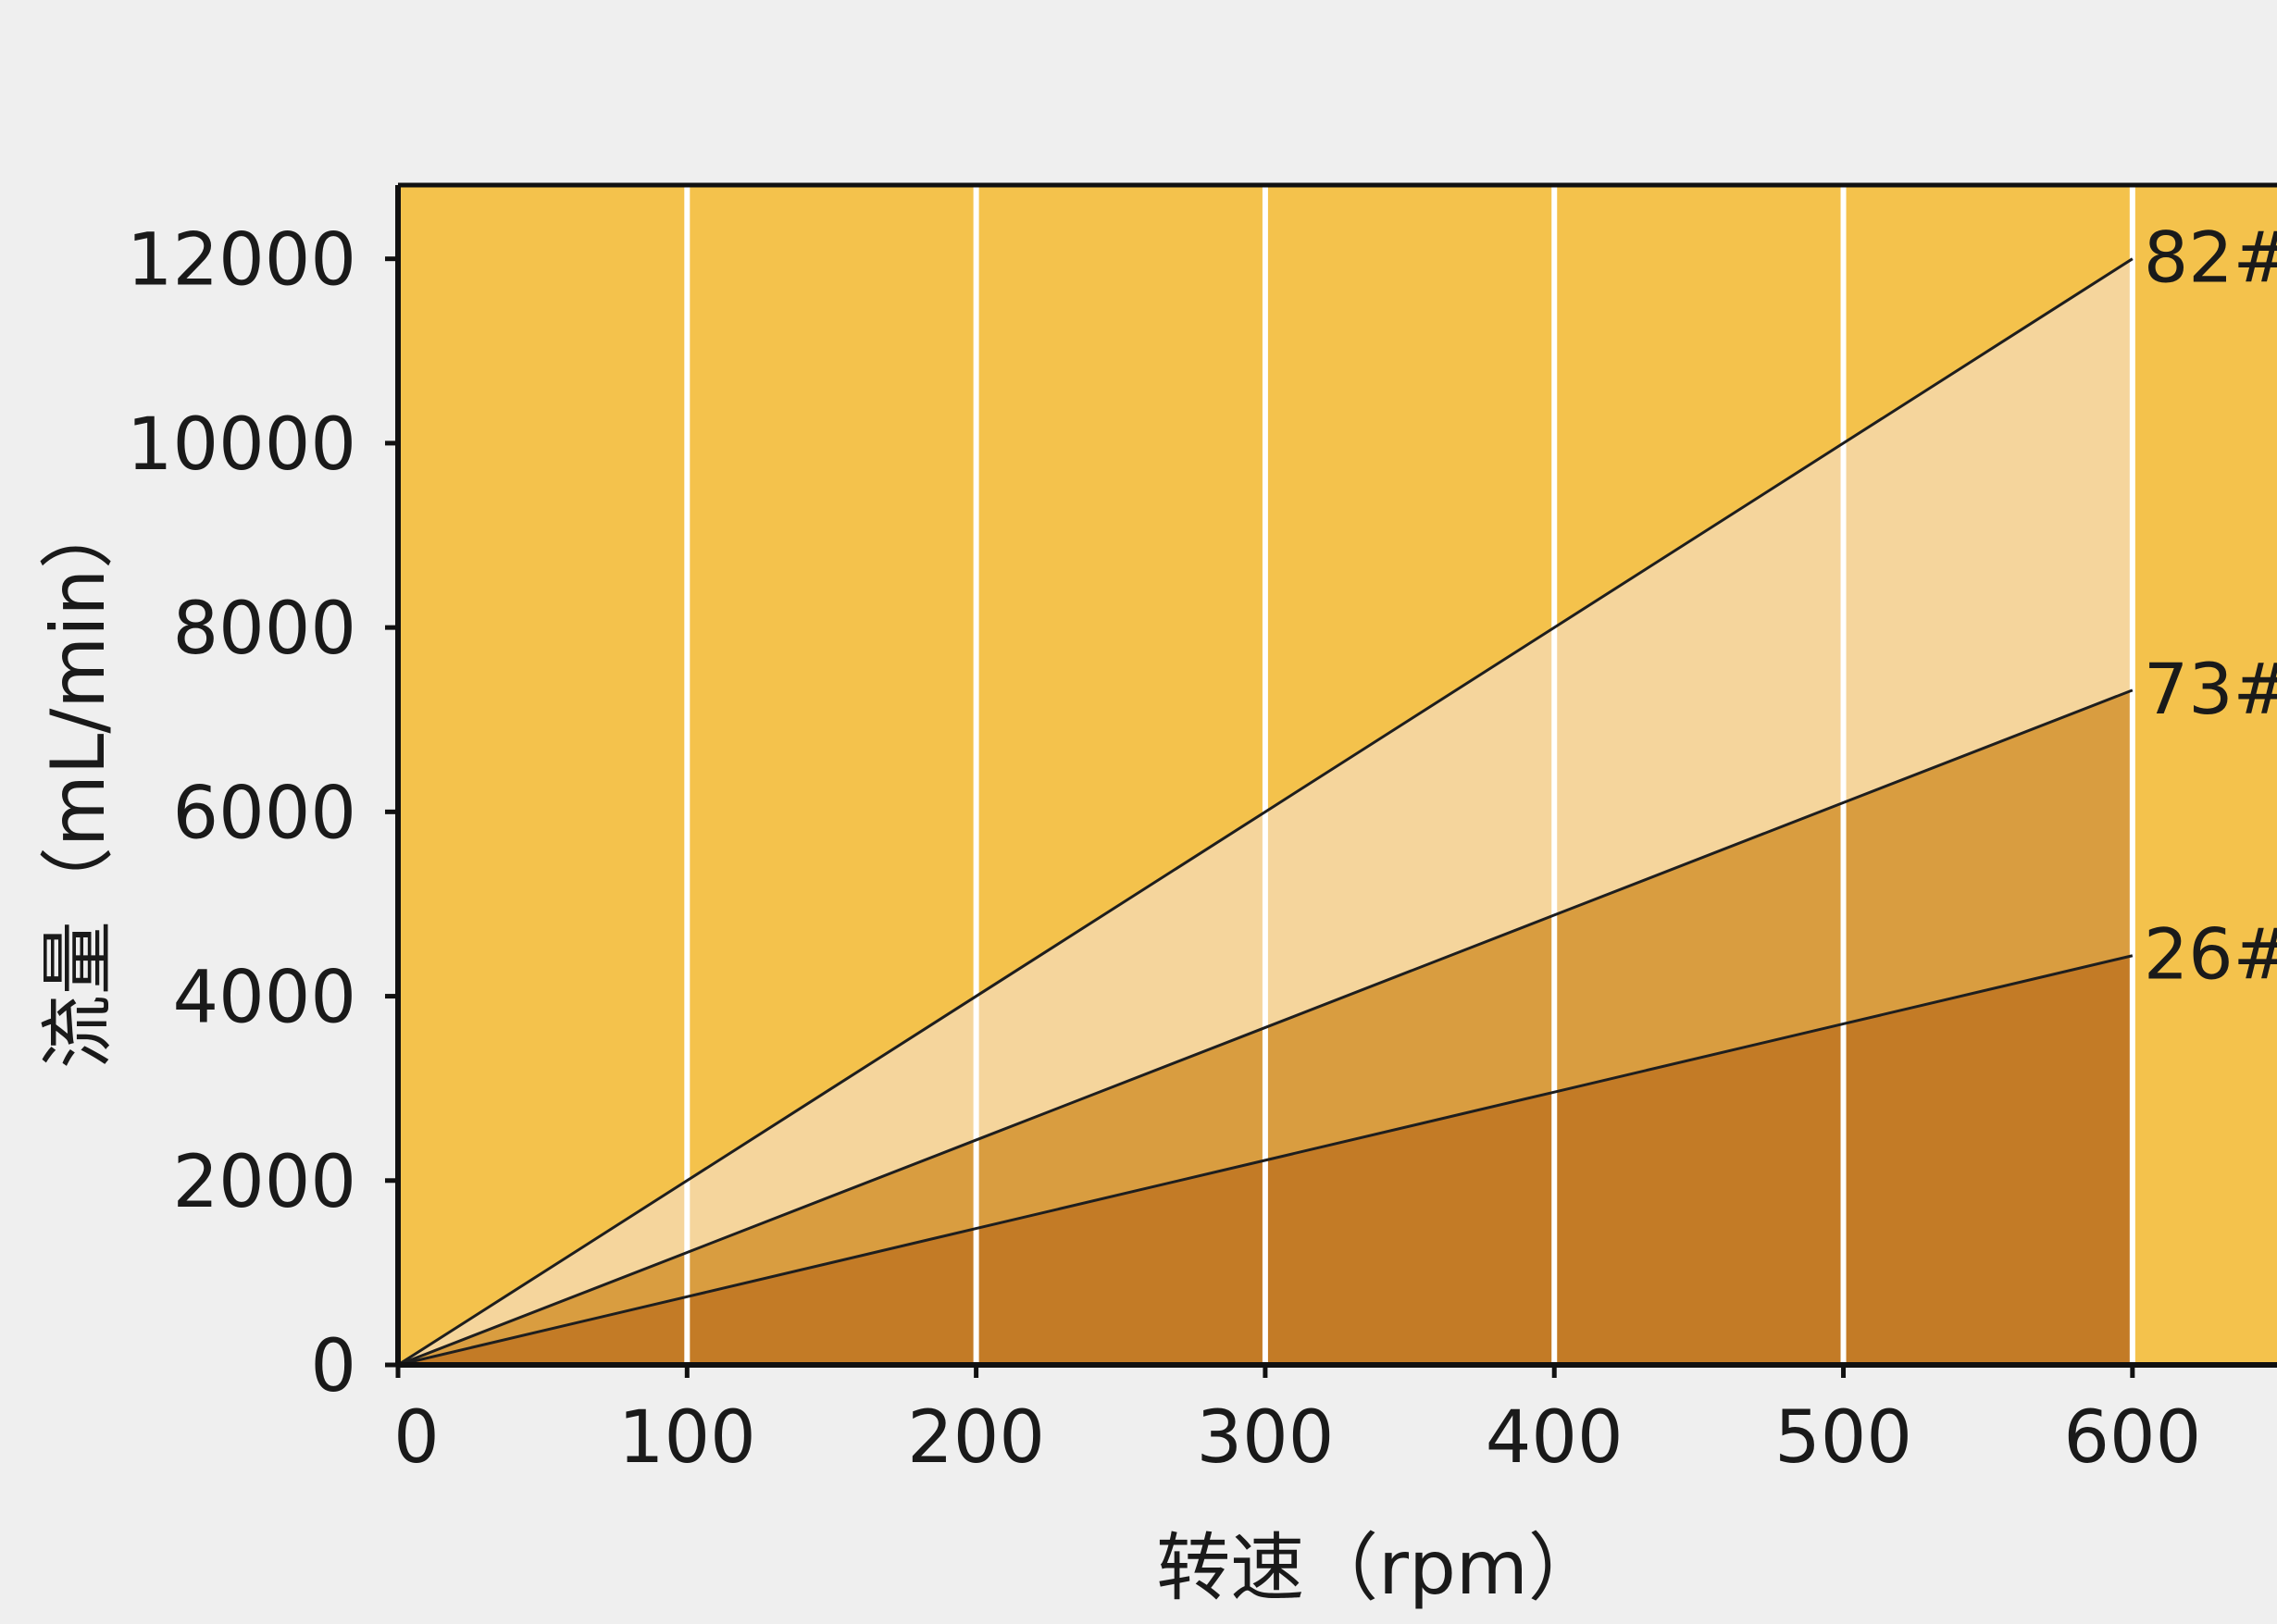  Describe the element at coordinates (976, 1438) in the screenshot. I see `x-tick-label: 200` at that location.